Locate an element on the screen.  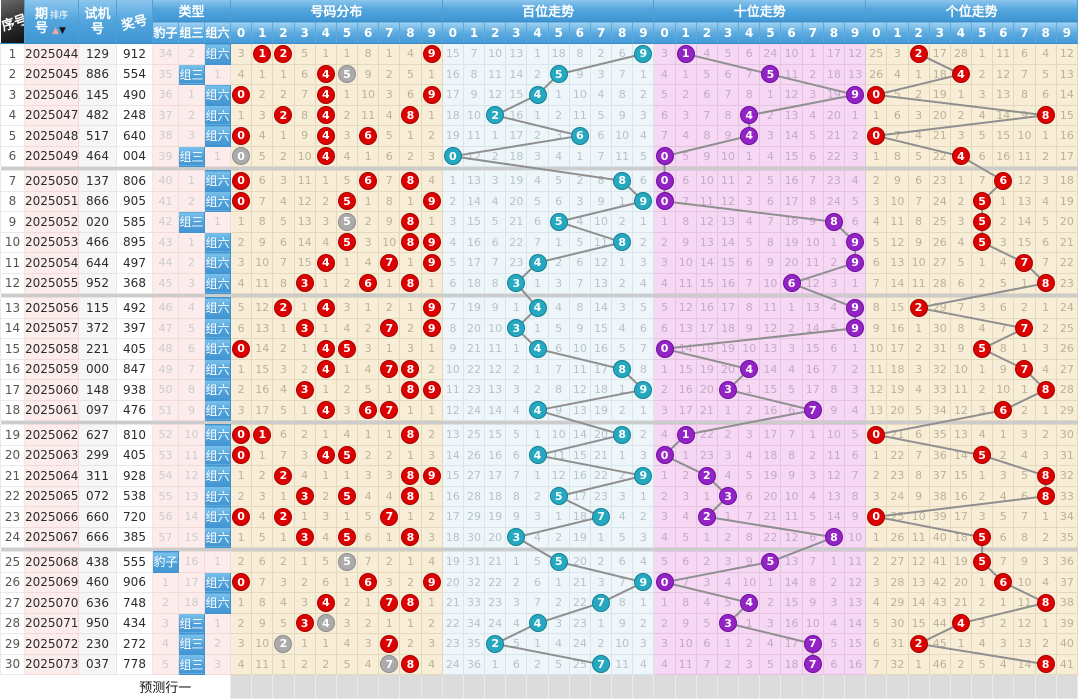
sort-asc-icon: ▲ is located at coordinates (55, 30).